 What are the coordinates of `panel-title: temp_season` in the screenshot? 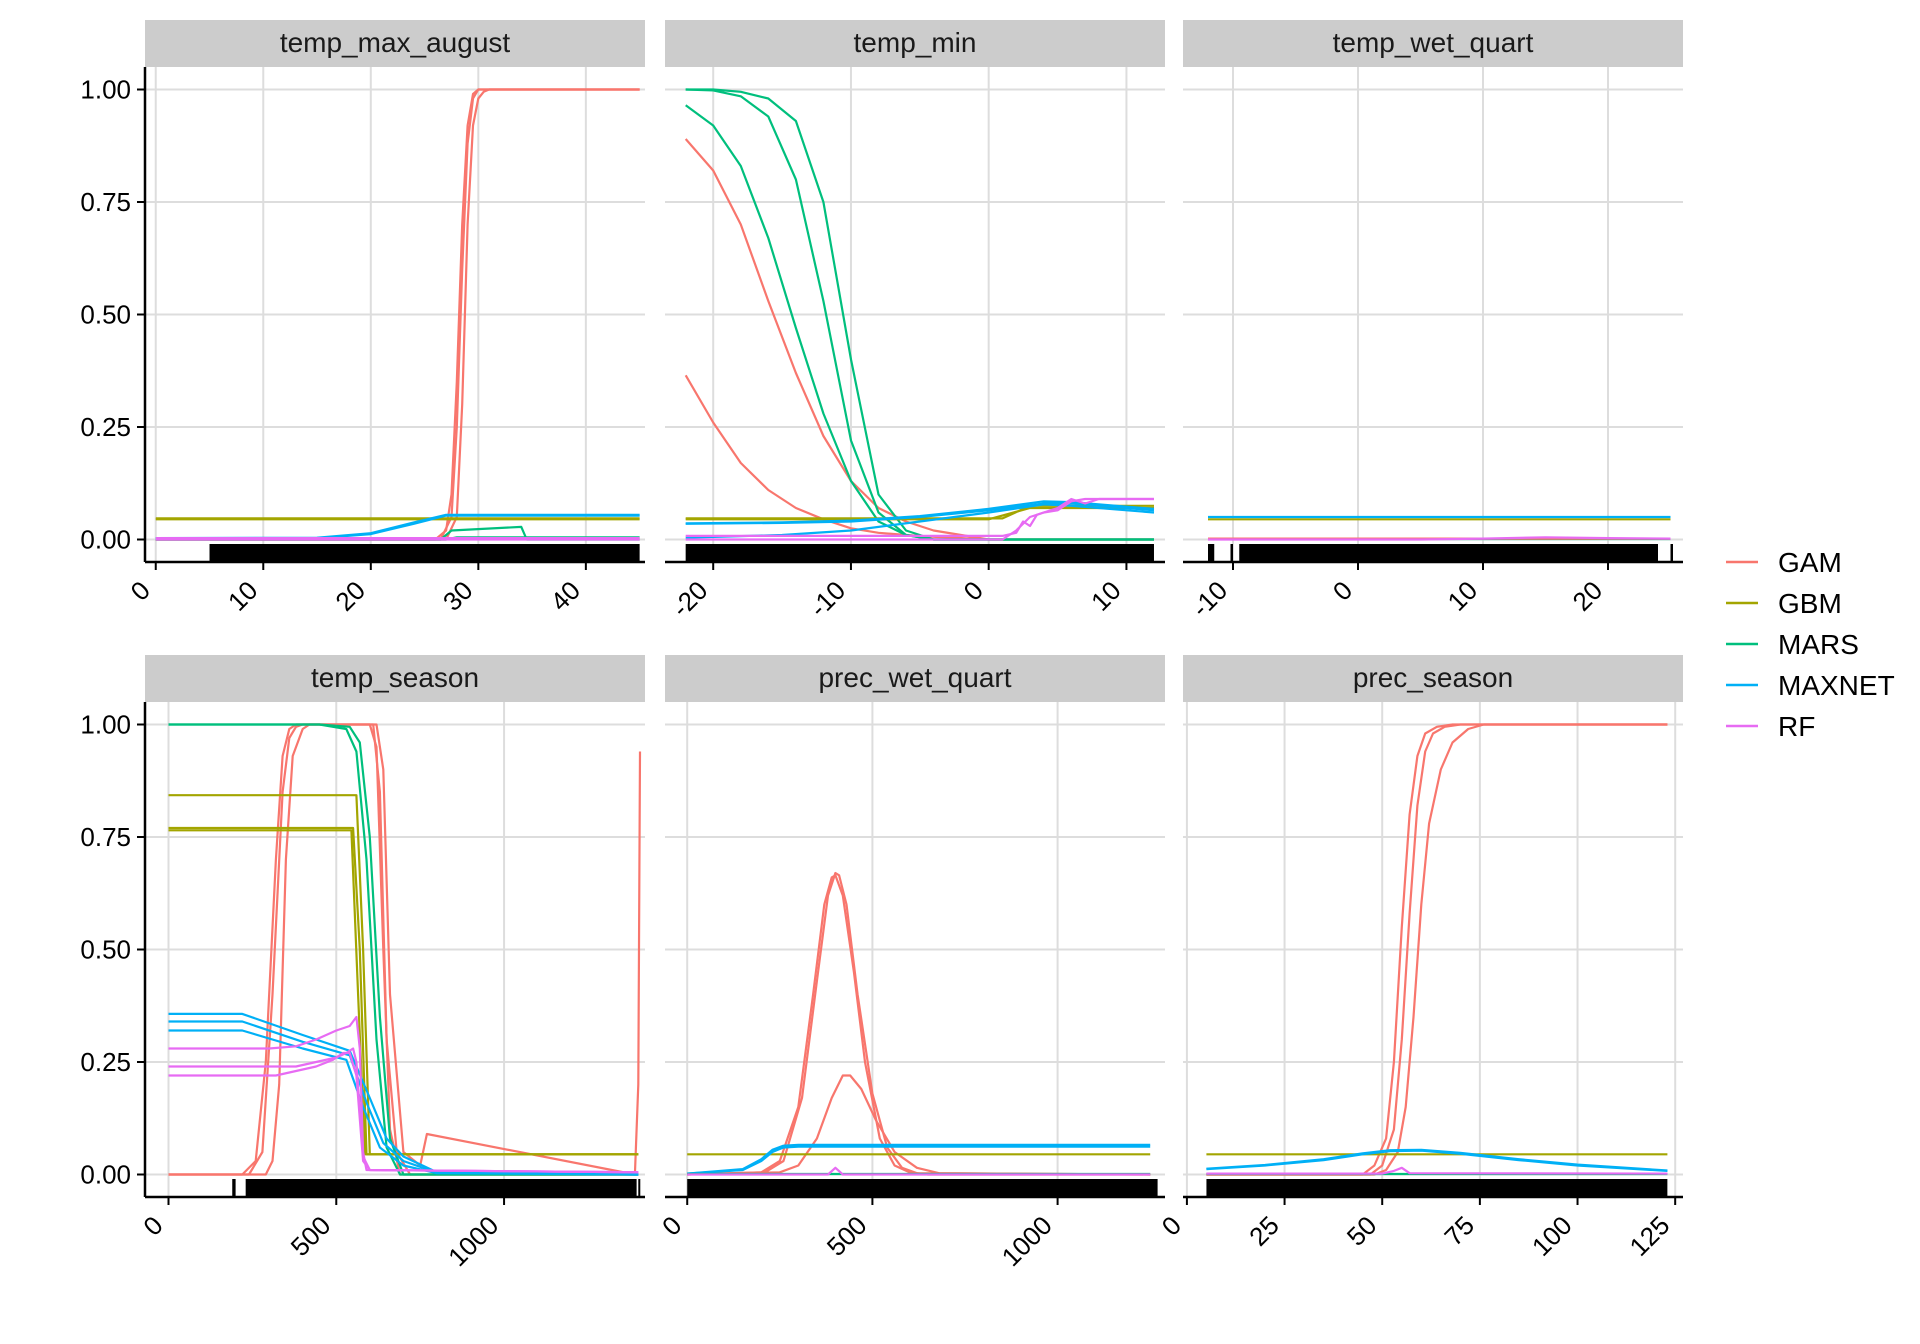 It's located at (395, 677).